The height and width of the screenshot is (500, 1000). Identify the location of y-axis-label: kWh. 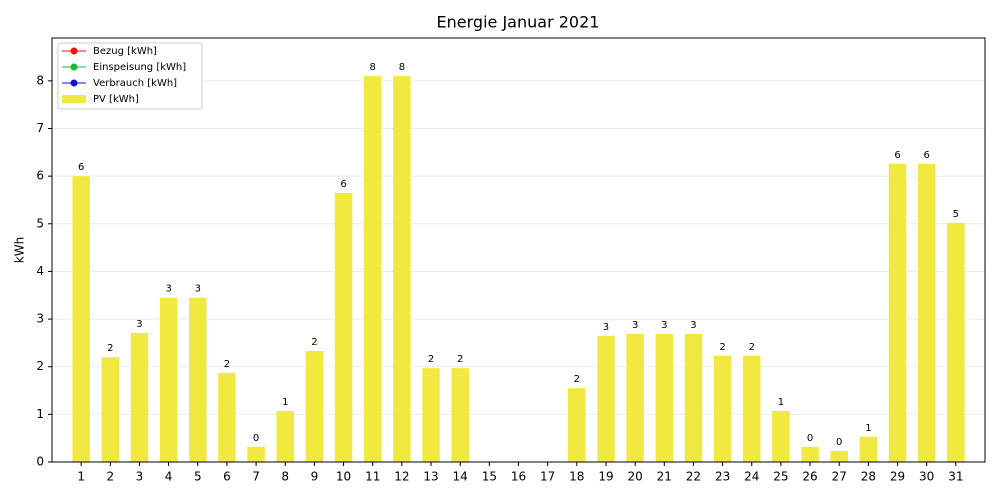
(20, 250).